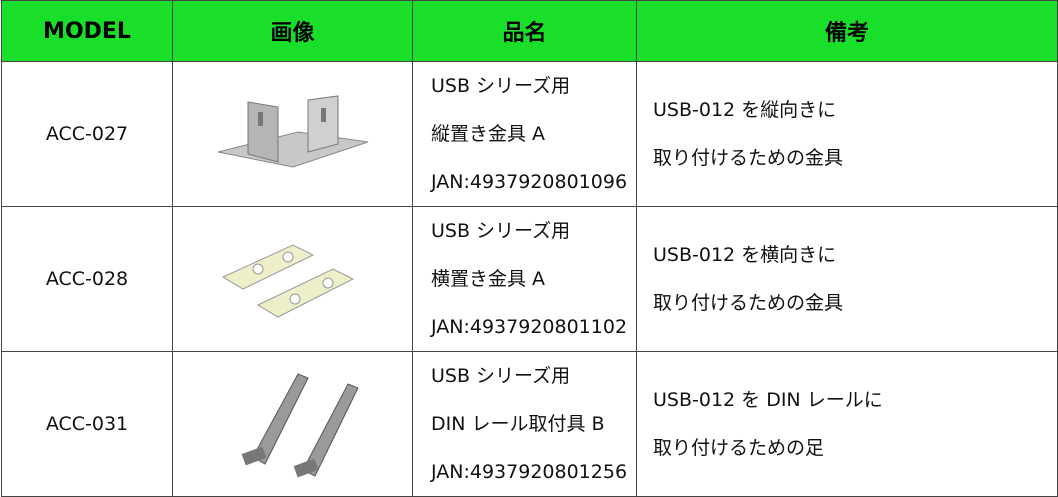 This screenshot has width=1058, height=497. I want to click on name-line: DIN レール取付具 B, so click(518, 424).